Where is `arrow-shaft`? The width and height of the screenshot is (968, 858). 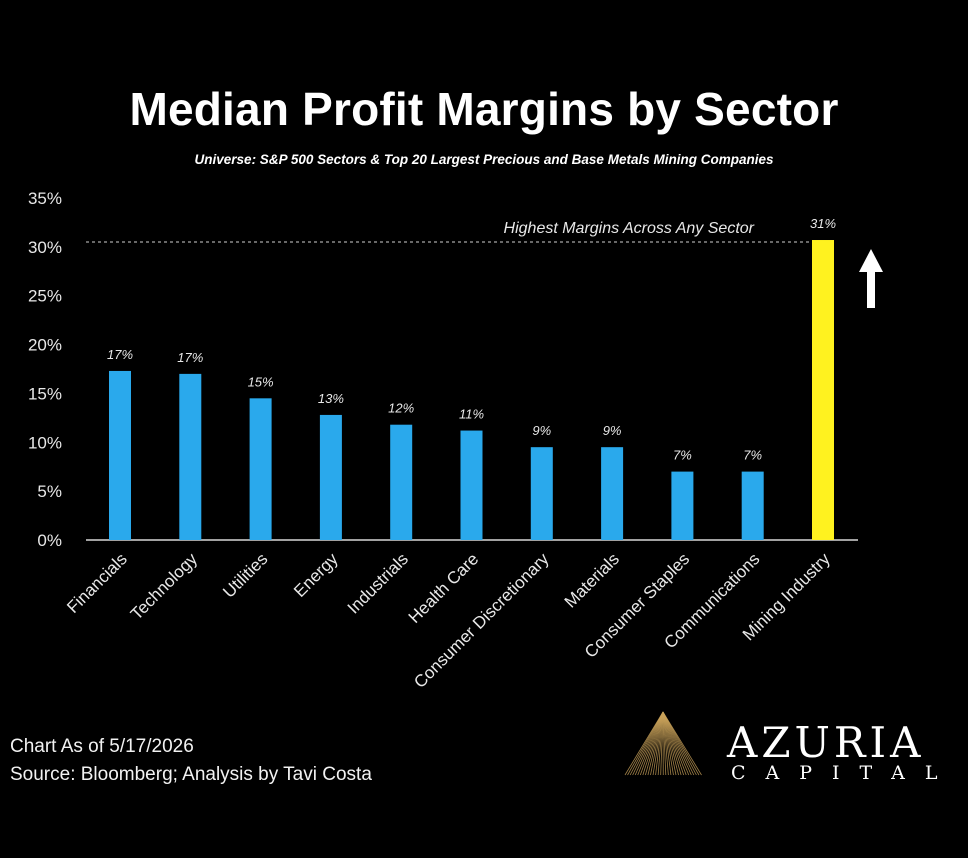 arrow-shaft is located at coordinates (871, 288).